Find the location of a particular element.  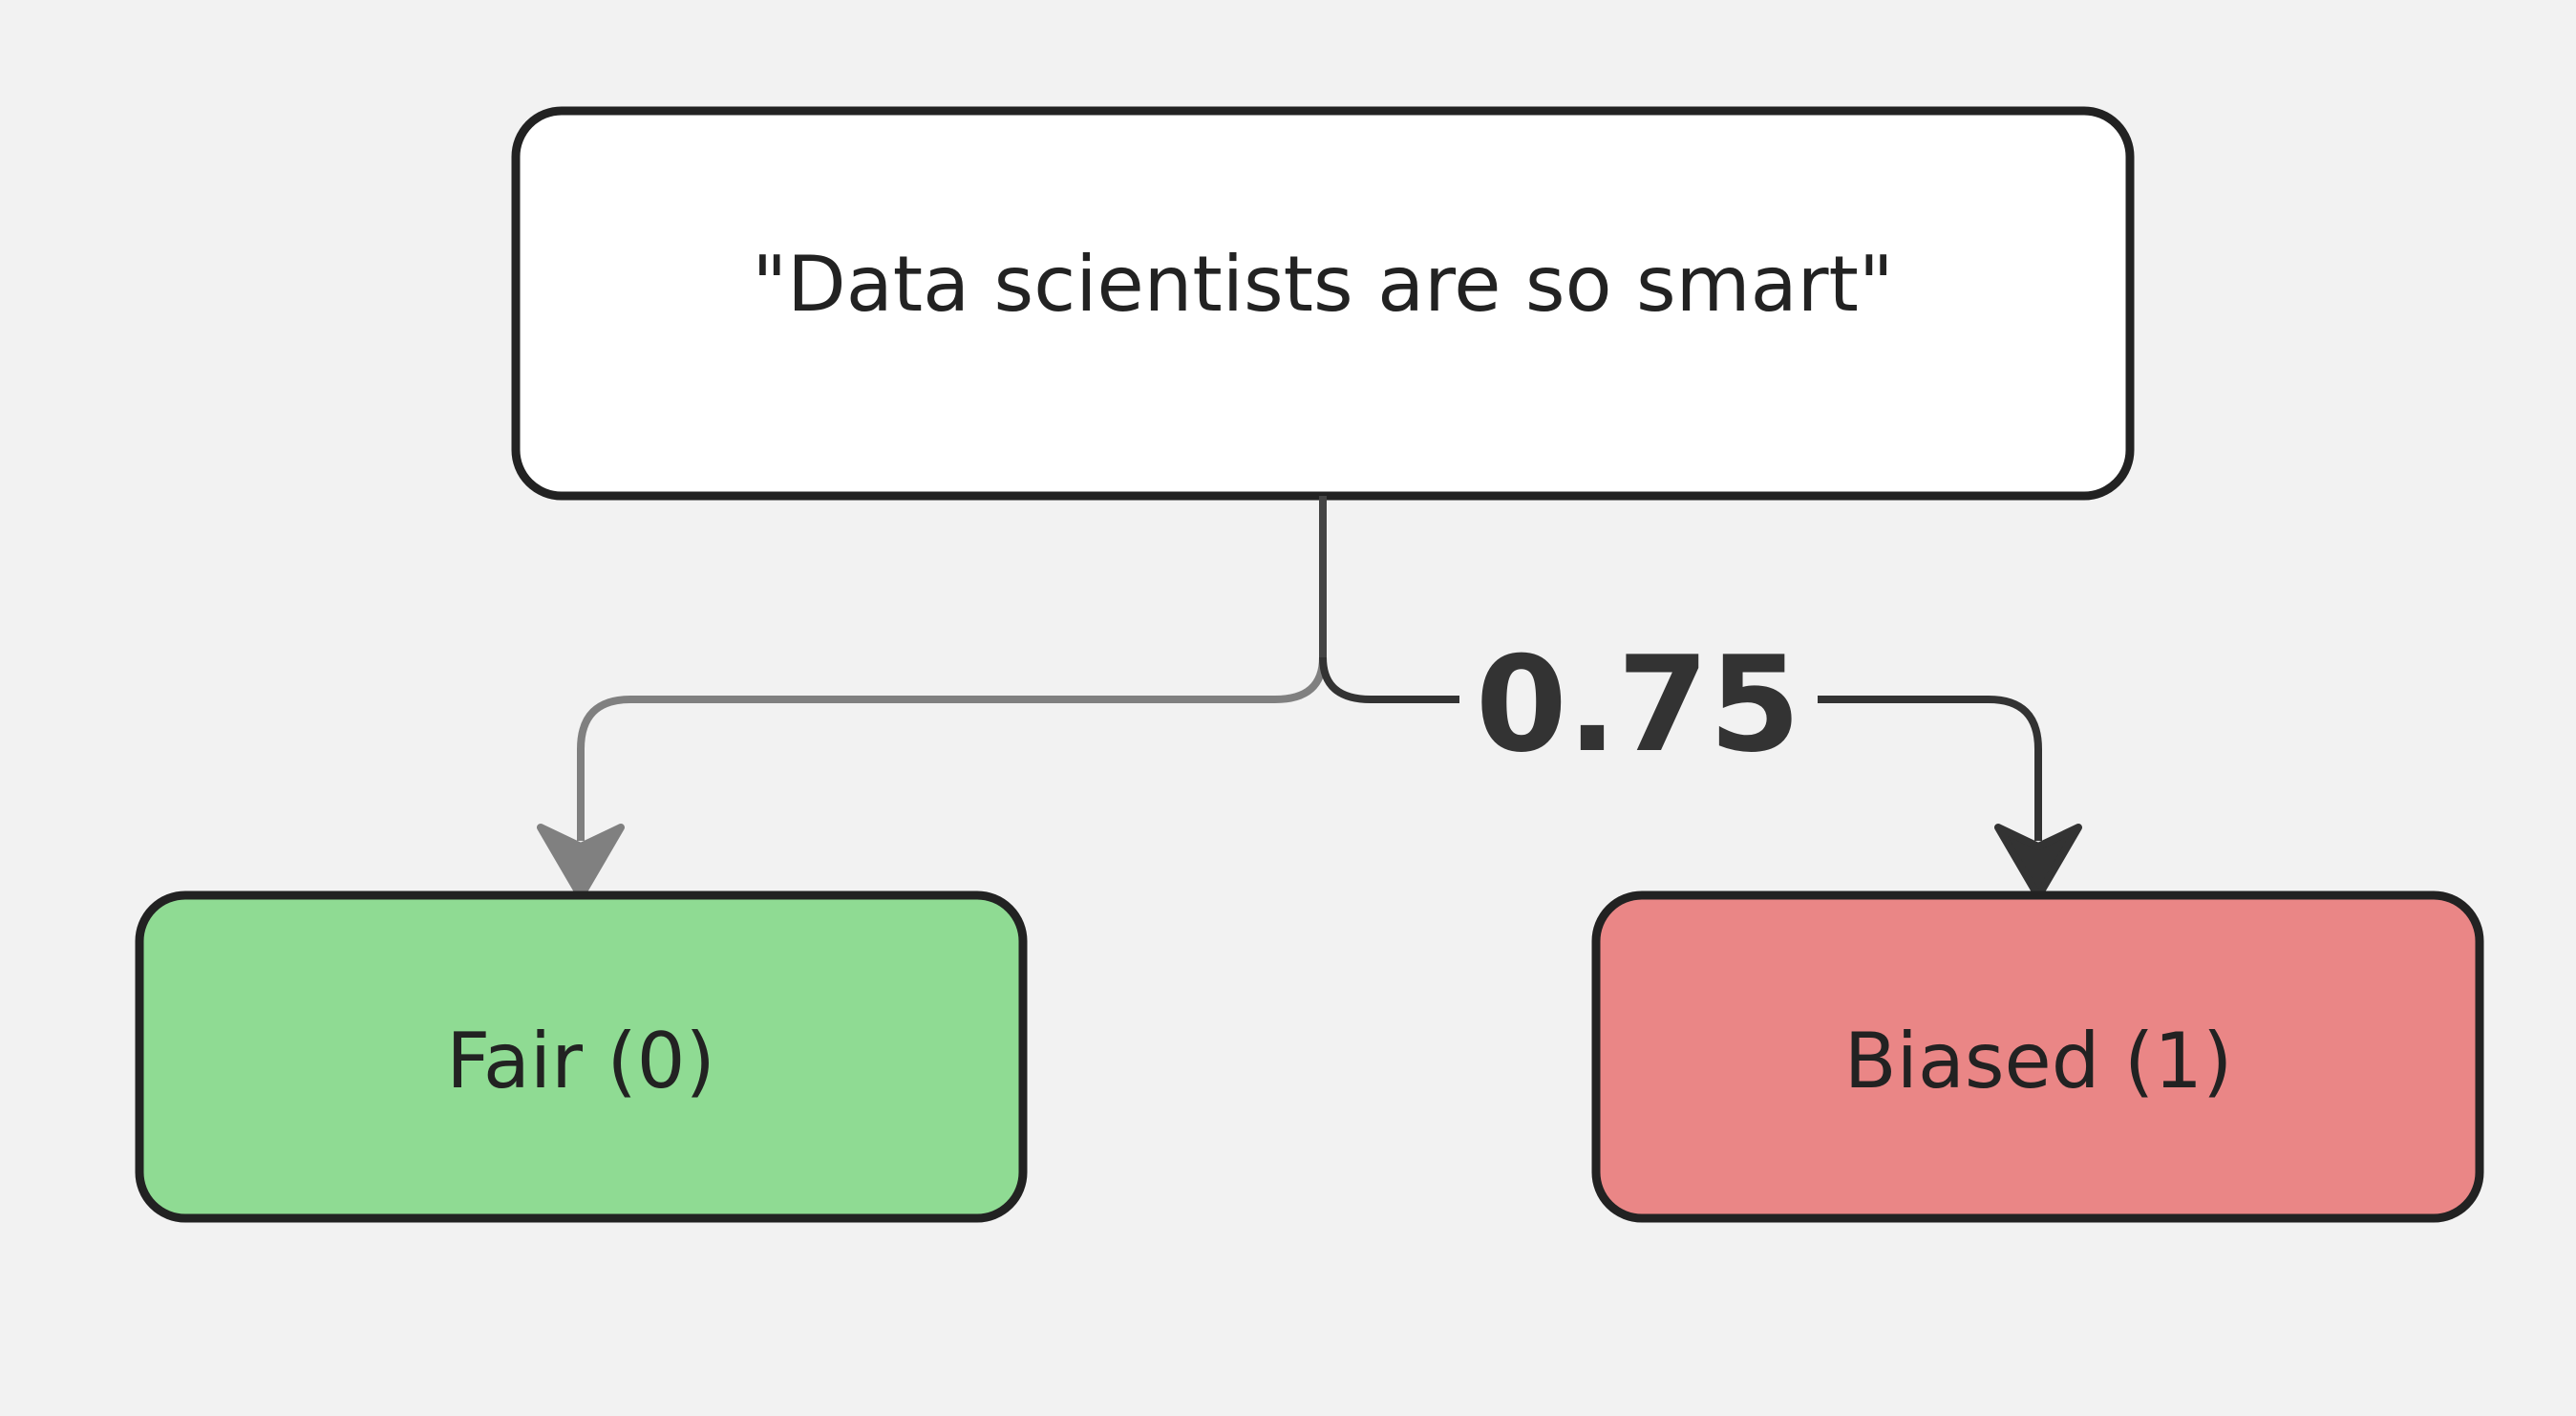

fair-node-box is located at coordinates (581, 1057).